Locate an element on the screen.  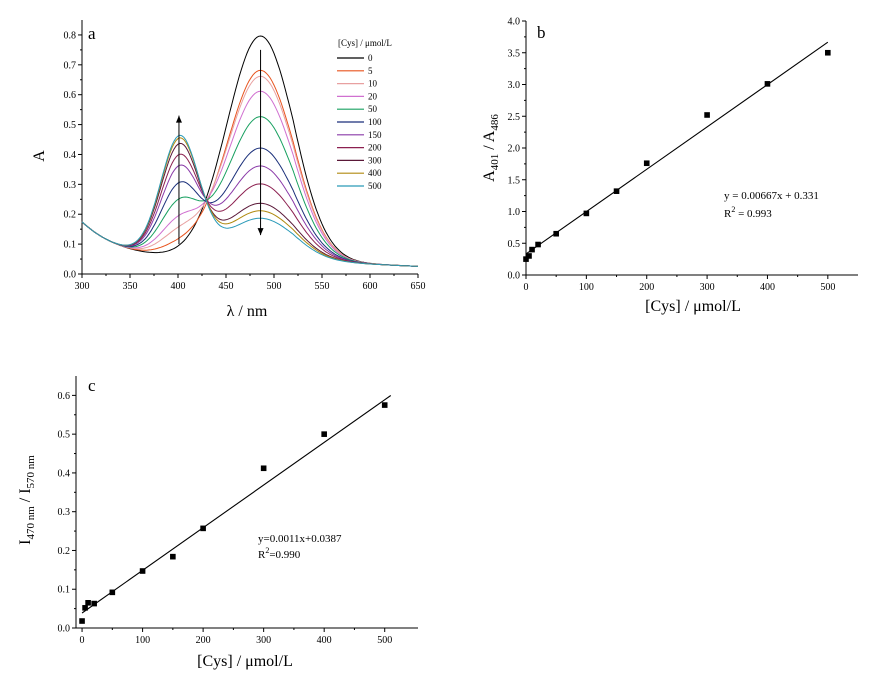
panel-a-x-tick-label: 300 is located at coordinates (82, 286).